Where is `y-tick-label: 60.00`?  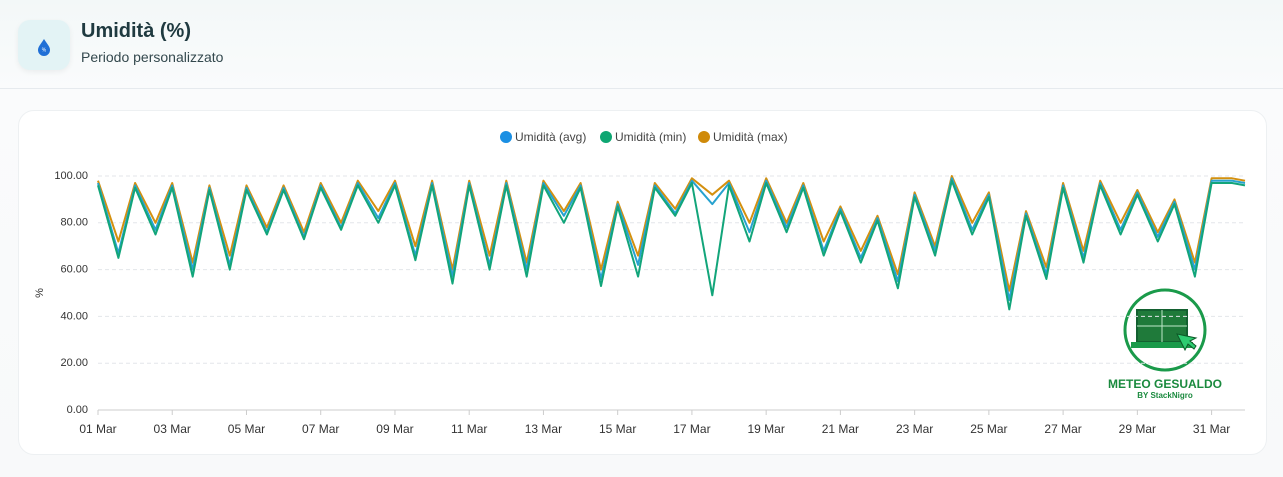
y-tick-label: 60.00 is located at coordinates (74, 270).